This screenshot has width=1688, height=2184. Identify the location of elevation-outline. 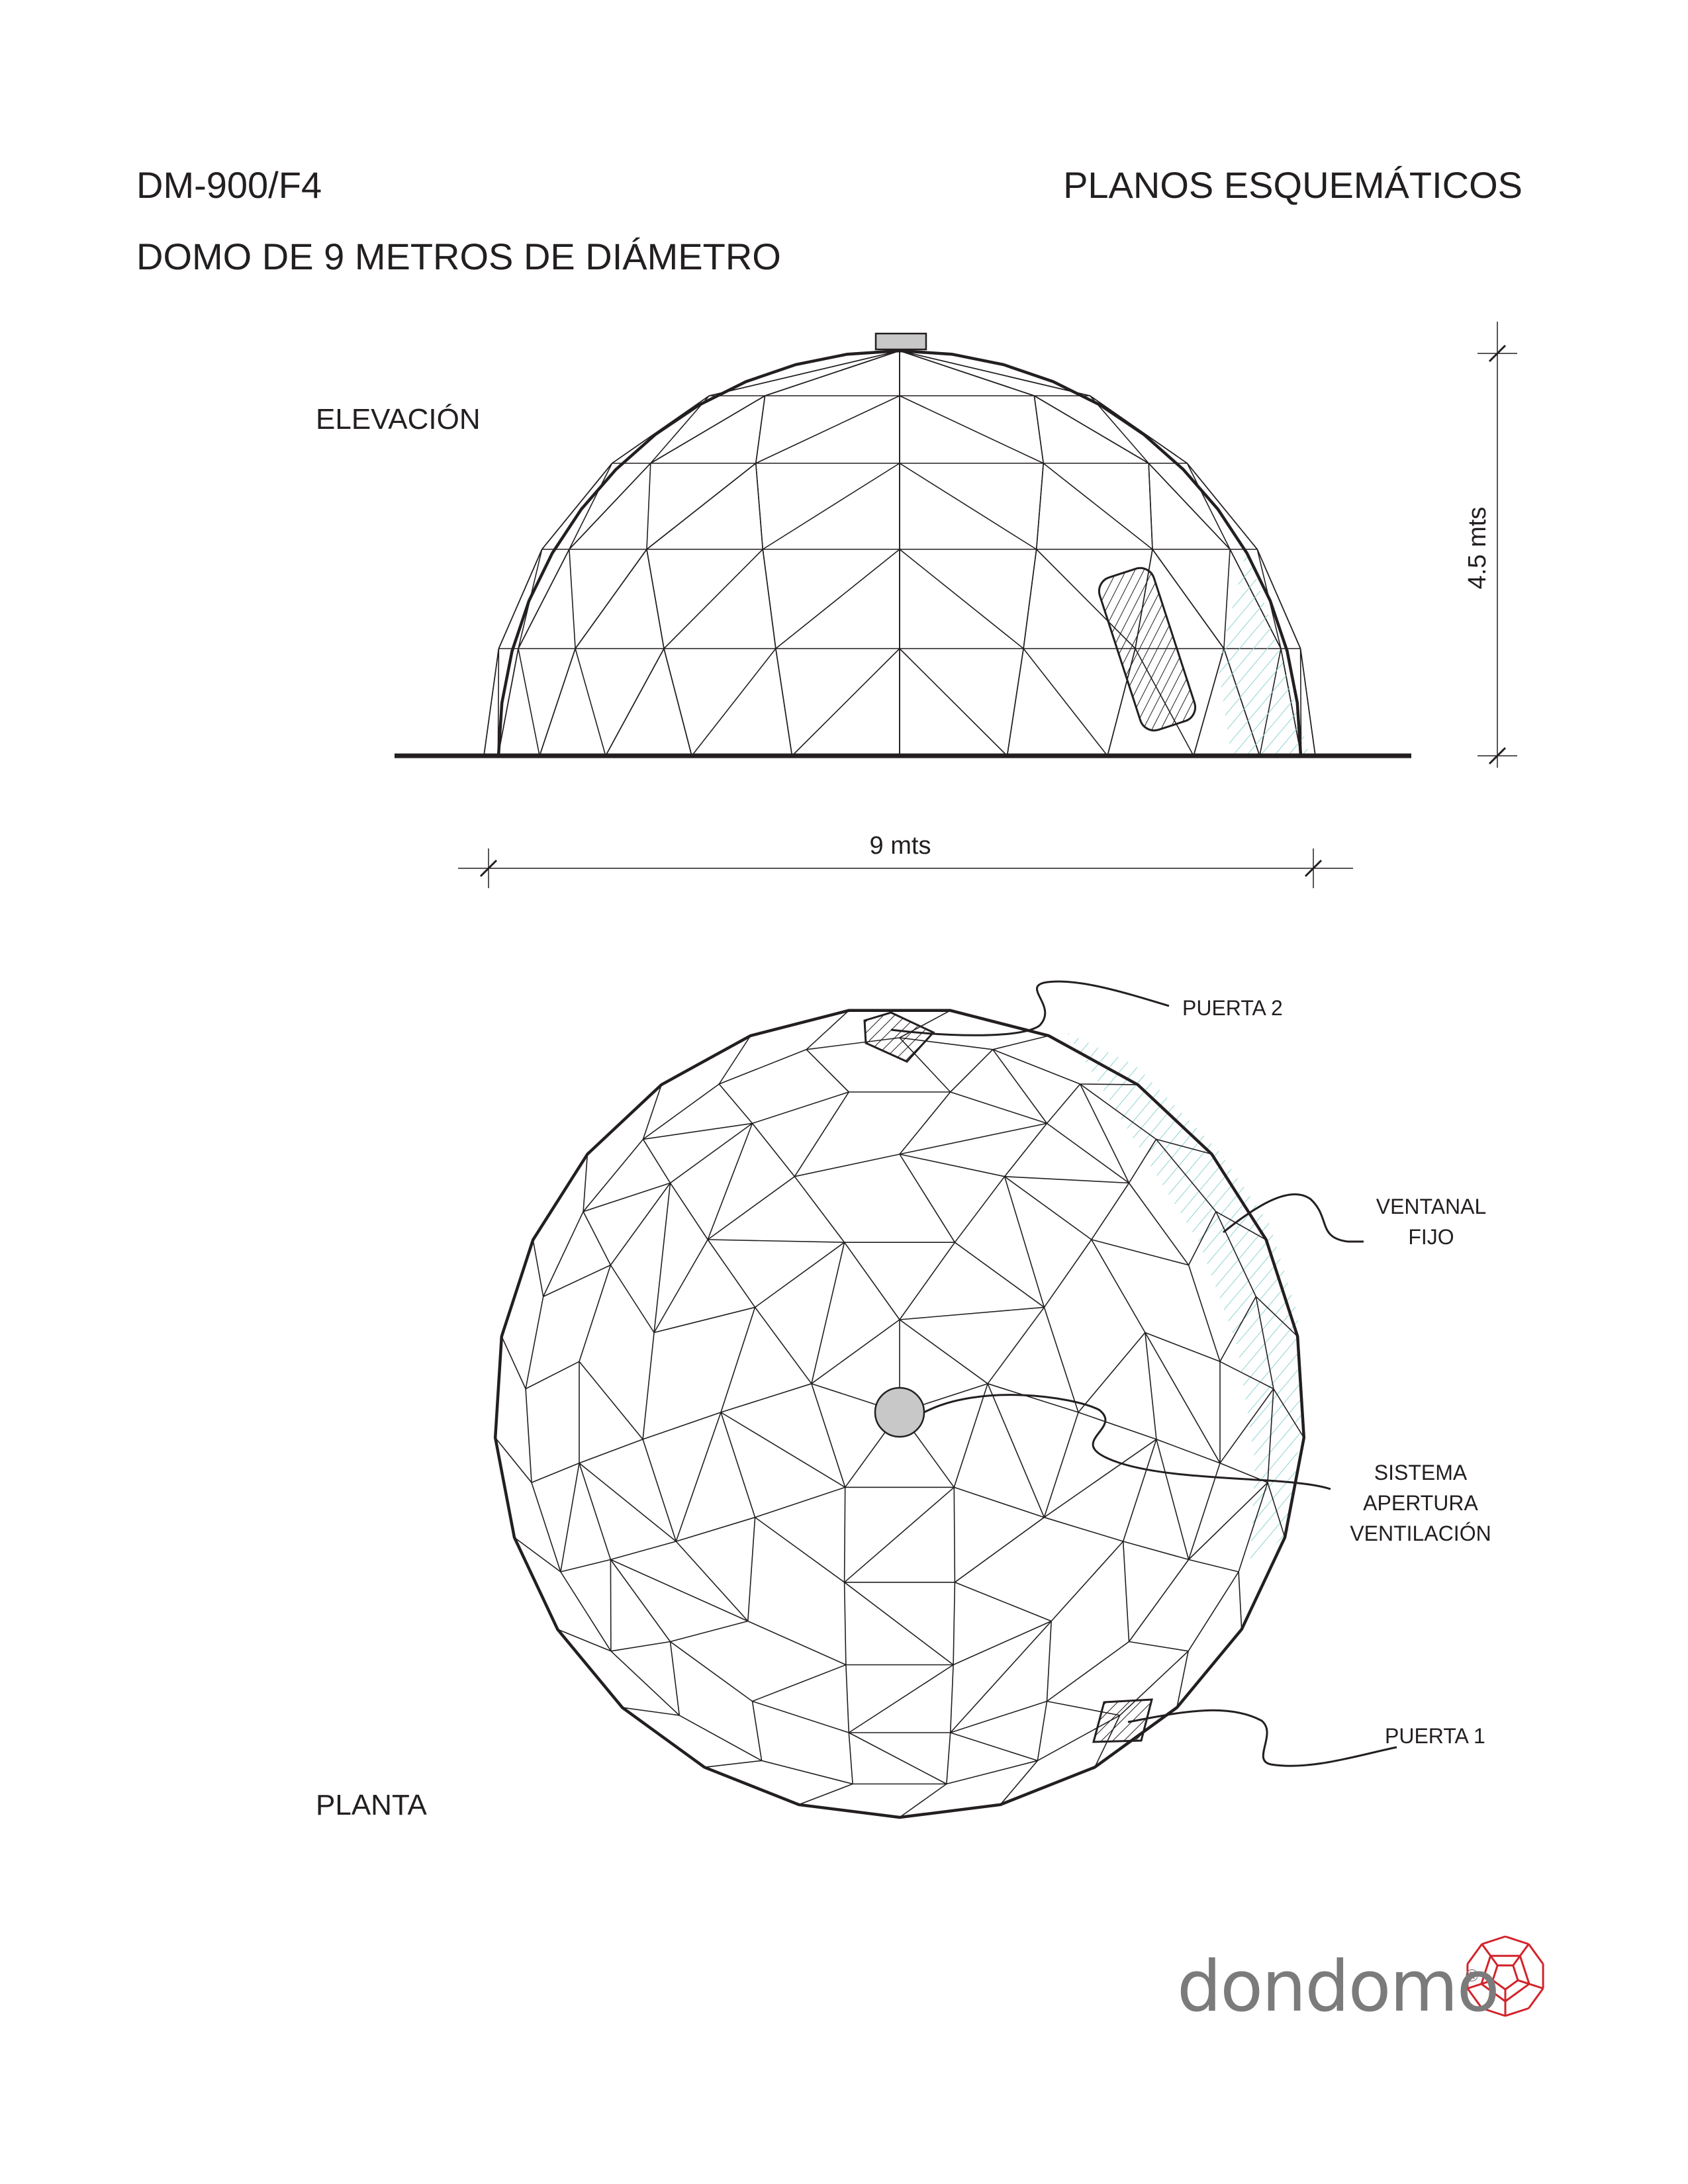
(899, 552).